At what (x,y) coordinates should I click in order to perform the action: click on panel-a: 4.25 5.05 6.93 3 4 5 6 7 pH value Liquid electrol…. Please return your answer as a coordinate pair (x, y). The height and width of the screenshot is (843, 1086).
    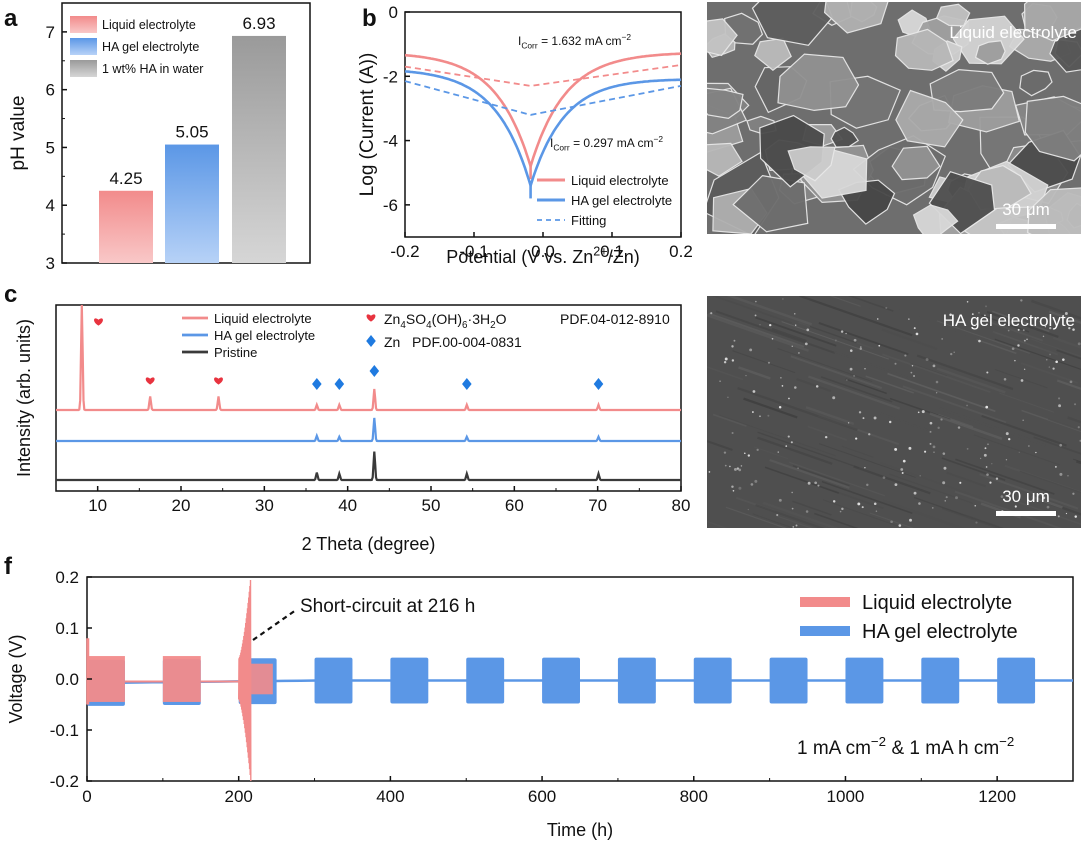
    Looking at the image, I should click on (159, 137).